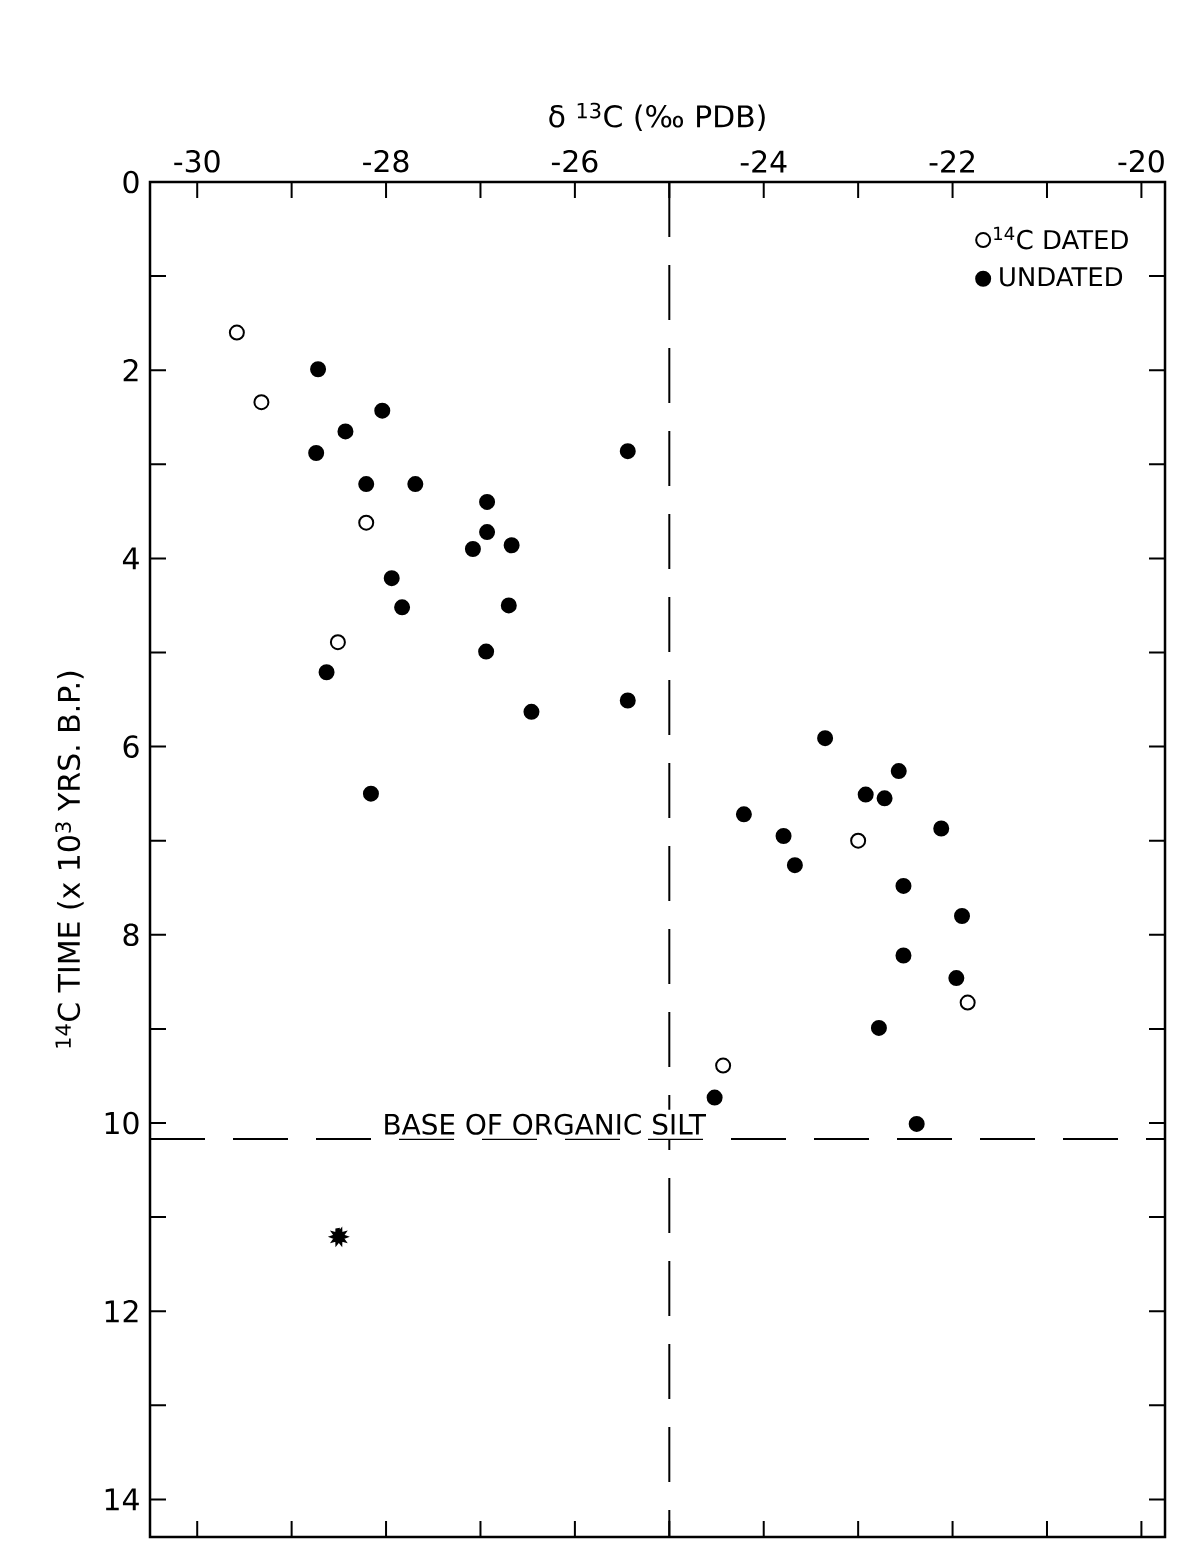  I want to click on y-tick-label: 4, so click(130, 558).